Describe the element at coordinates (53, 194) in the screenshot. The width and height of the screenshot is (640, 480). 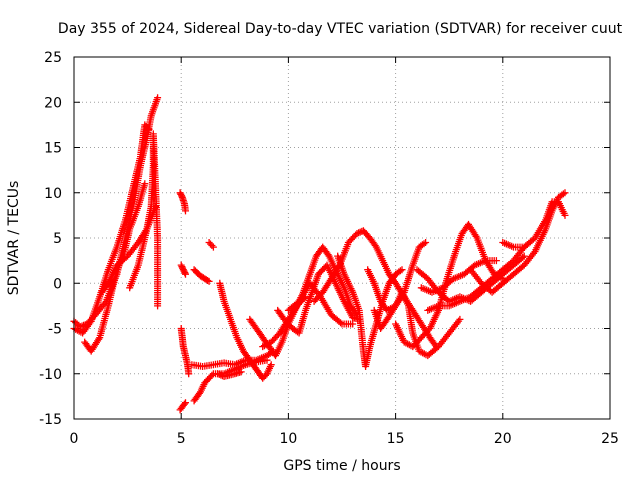
I see `y-tick-label: 10` at that location.